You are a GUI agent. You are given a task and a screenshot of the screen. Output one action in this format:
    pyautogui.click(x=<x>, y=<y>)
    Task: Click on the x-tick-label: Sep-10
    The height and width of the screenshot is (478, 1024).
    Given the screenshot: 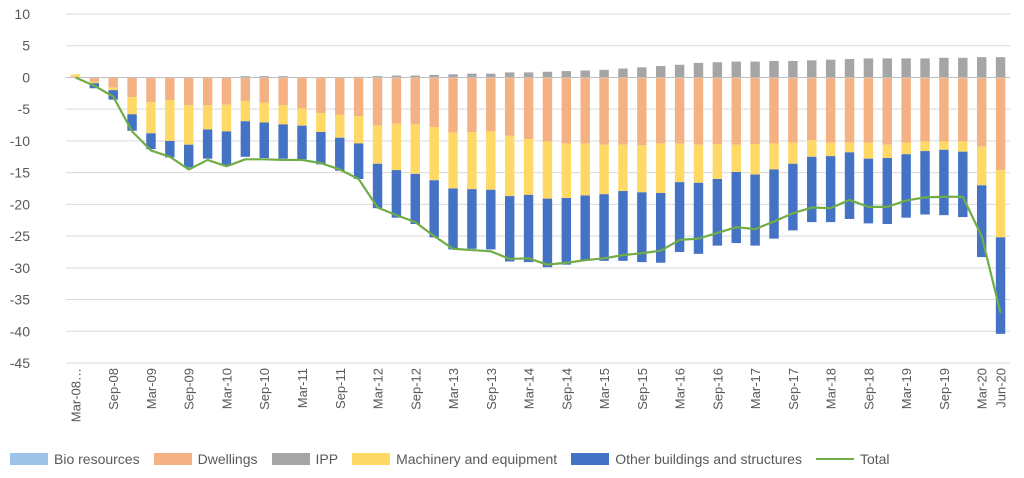 What is the action you would take?
    pyautogui.click(x=264, y=389)
    